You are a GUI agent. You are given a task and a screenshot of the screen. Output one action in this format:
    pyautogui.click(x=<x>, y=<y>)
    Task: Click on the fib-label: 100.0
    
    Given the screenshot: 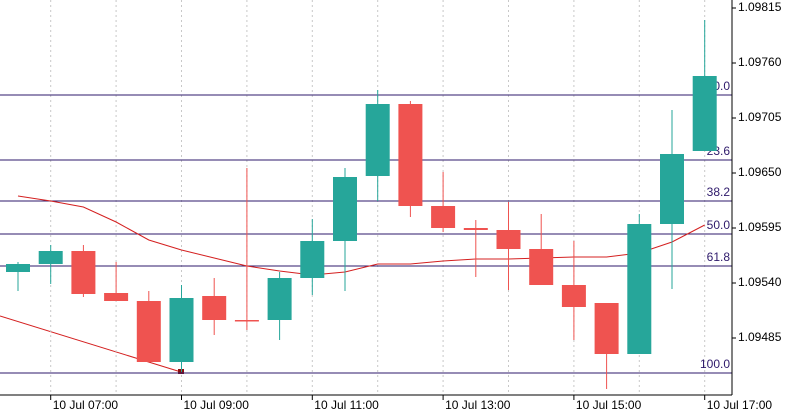 What is the action you would take?
    pyautogui.click(x=715, y=364)
    